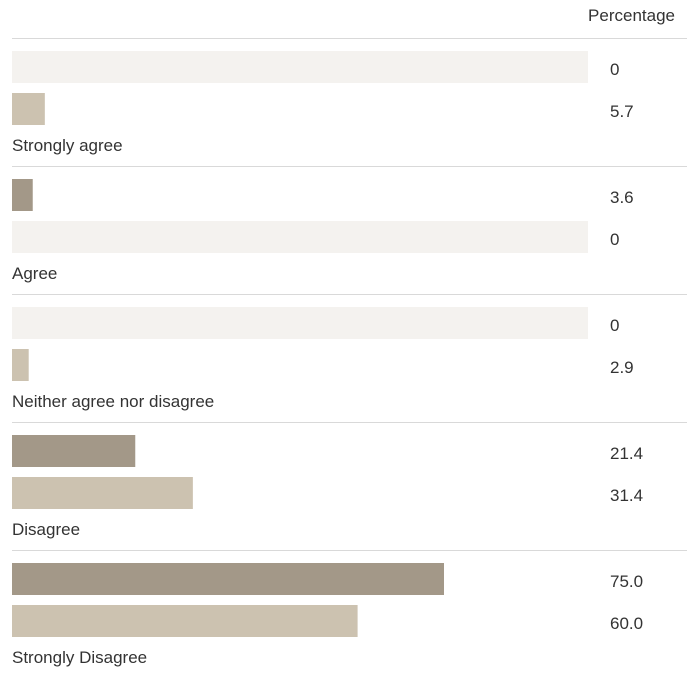 This screenshot has width=695, height=675. I want to click on value-label: 5.7, so click(622, 111).